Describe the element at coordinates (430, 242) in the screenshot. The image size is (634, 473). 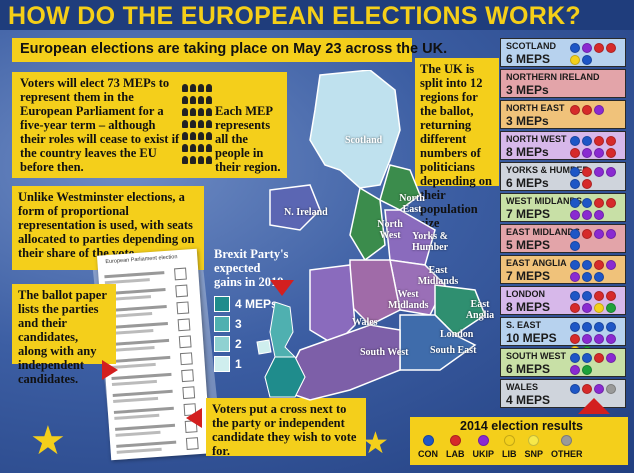
I see `map-label-yorks: Yorks & Humber` at that location.